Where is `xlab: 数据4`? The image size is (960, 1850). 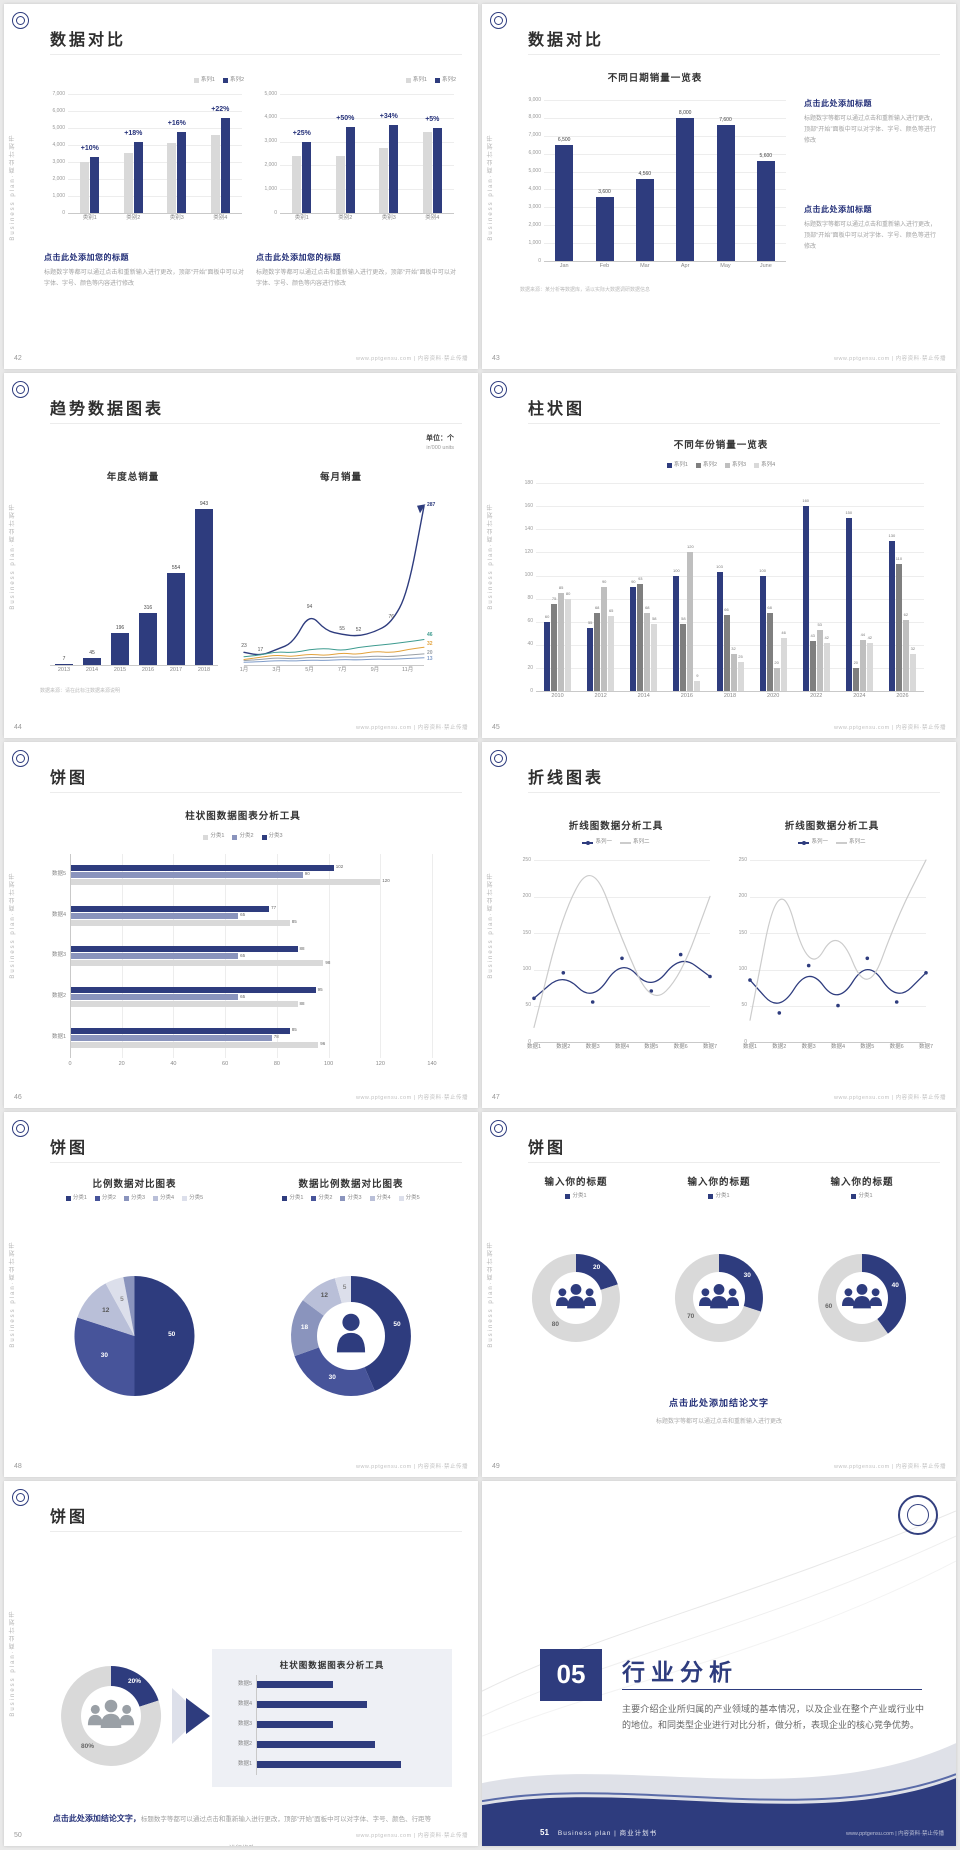
xlab: 数据4 is located at coordinates (622, 1047).